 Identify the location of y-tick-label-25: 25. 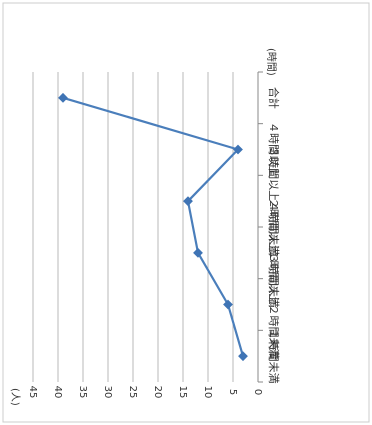
(132, 392).